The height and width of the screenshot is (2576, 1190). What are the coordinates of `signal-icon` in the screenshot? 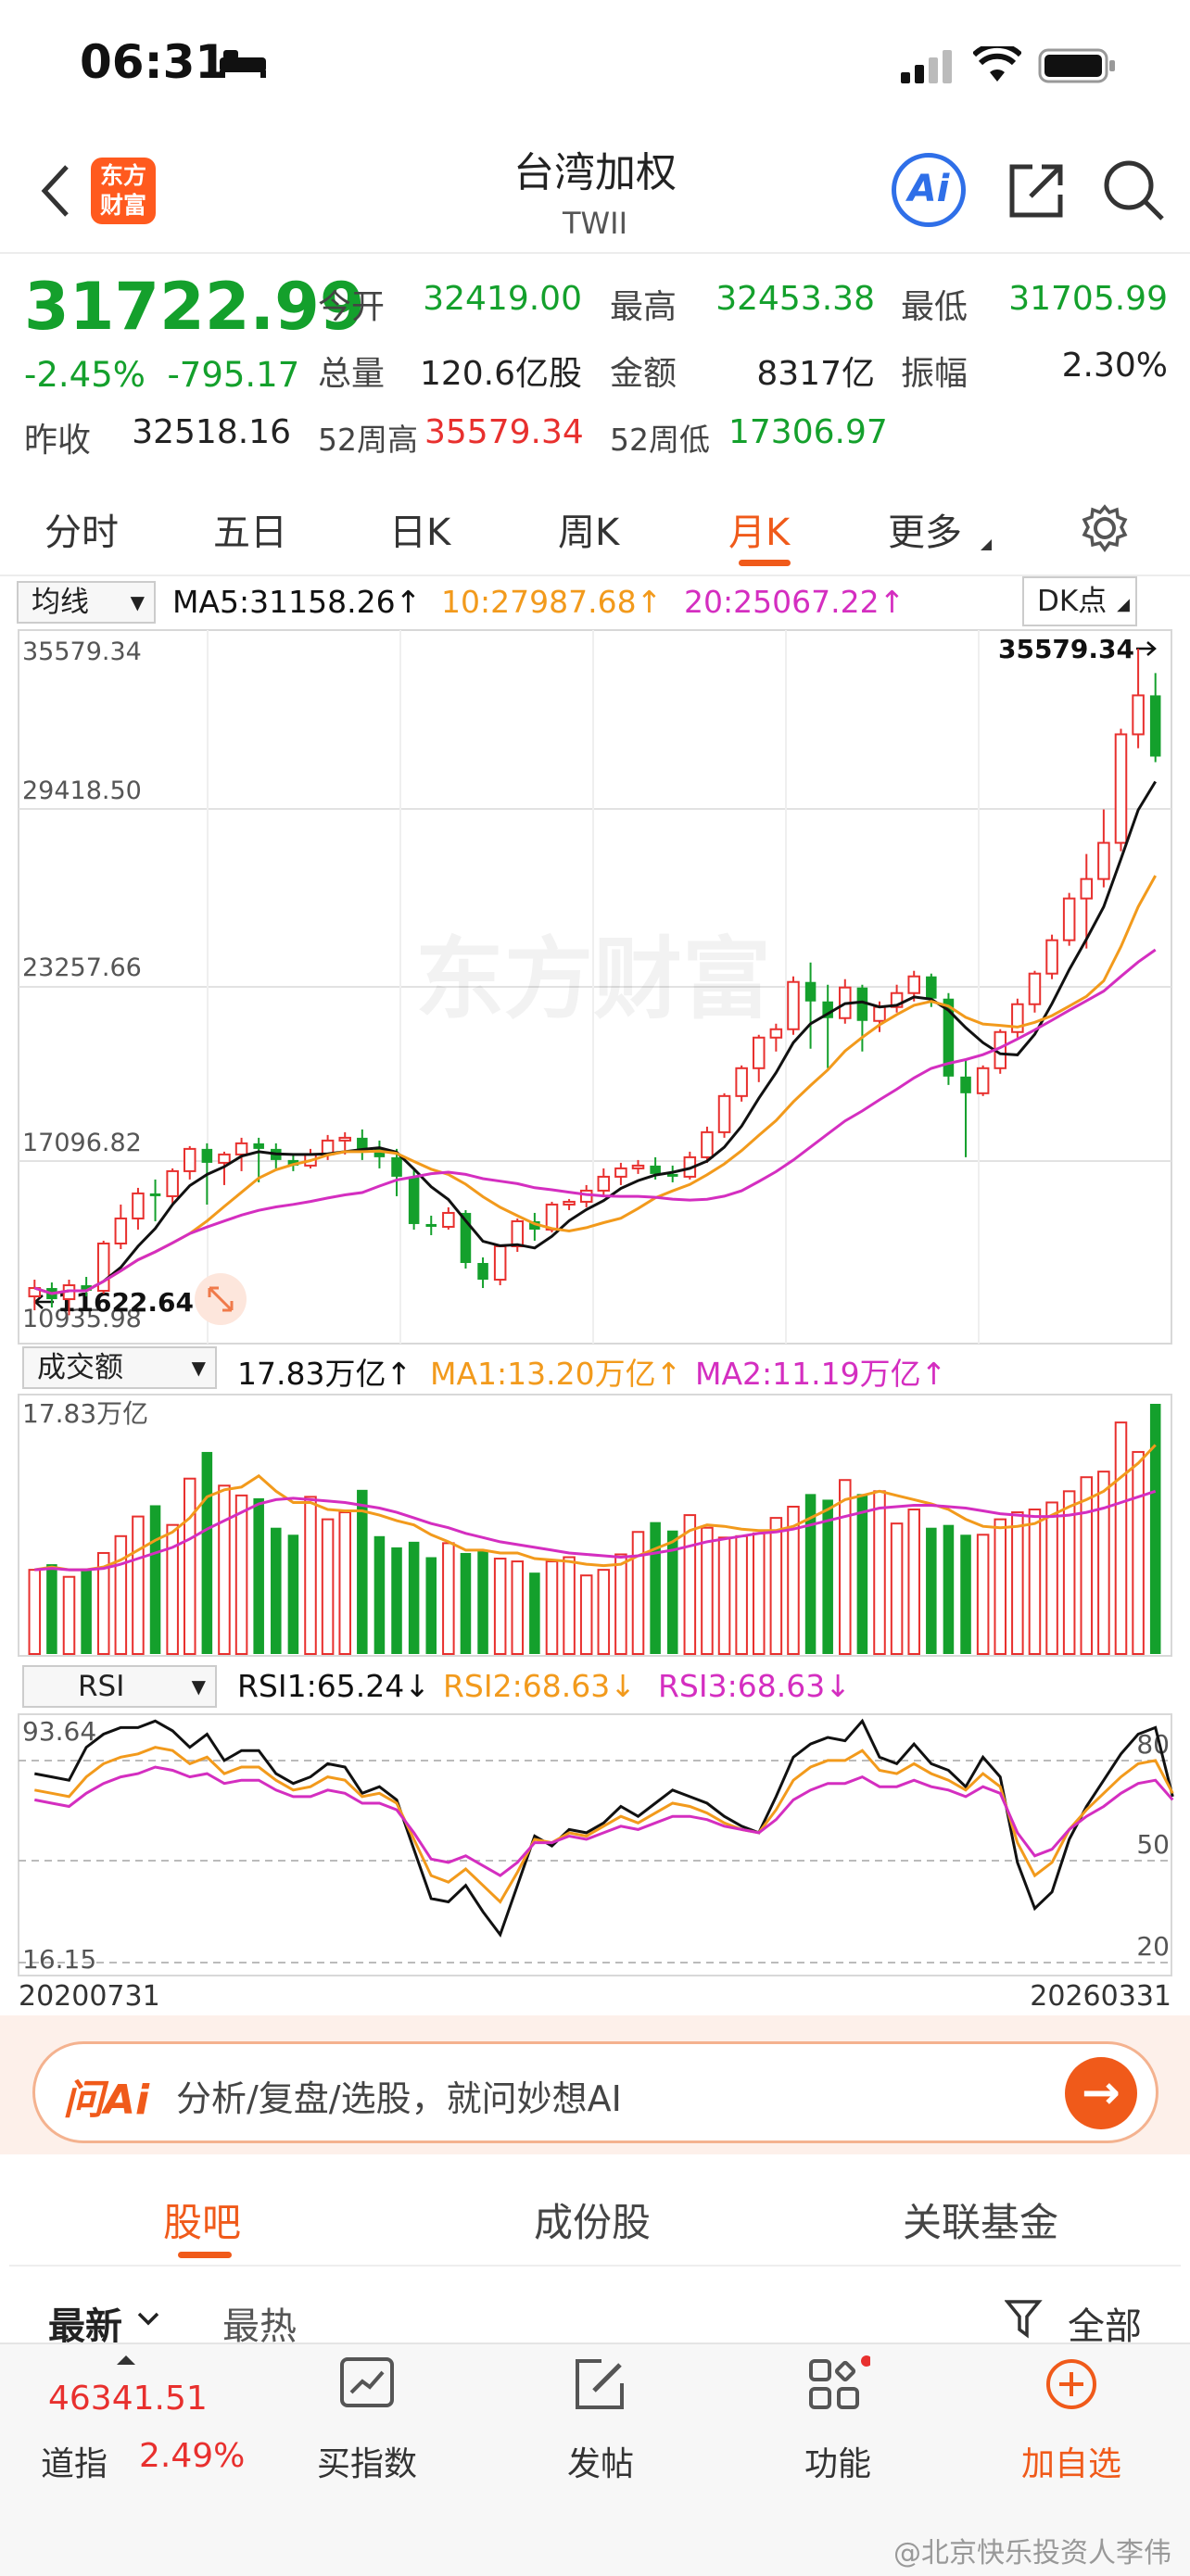 It's located at (926, 66).